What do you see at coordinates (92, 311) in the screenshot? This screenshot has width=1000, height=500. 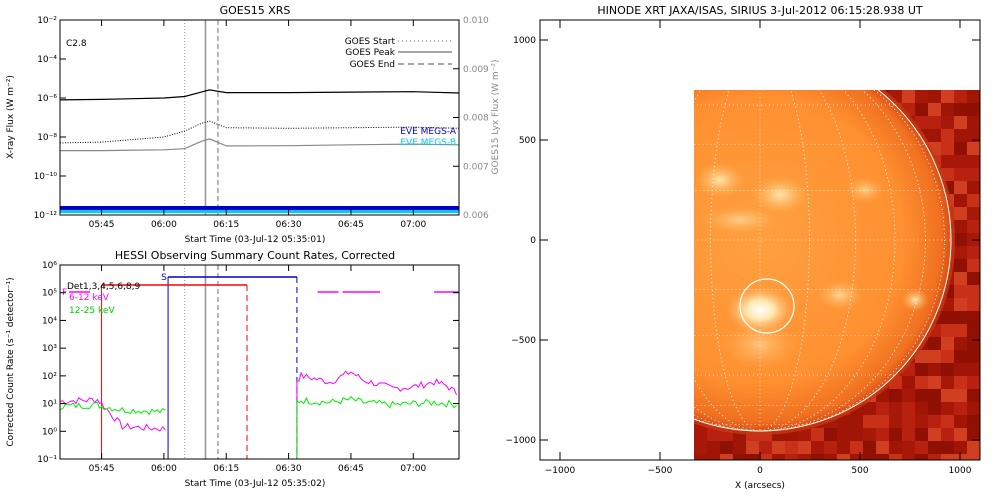 I see `hessi-legend-12-25: 12-25 keV` at bounding box center [92, 311].